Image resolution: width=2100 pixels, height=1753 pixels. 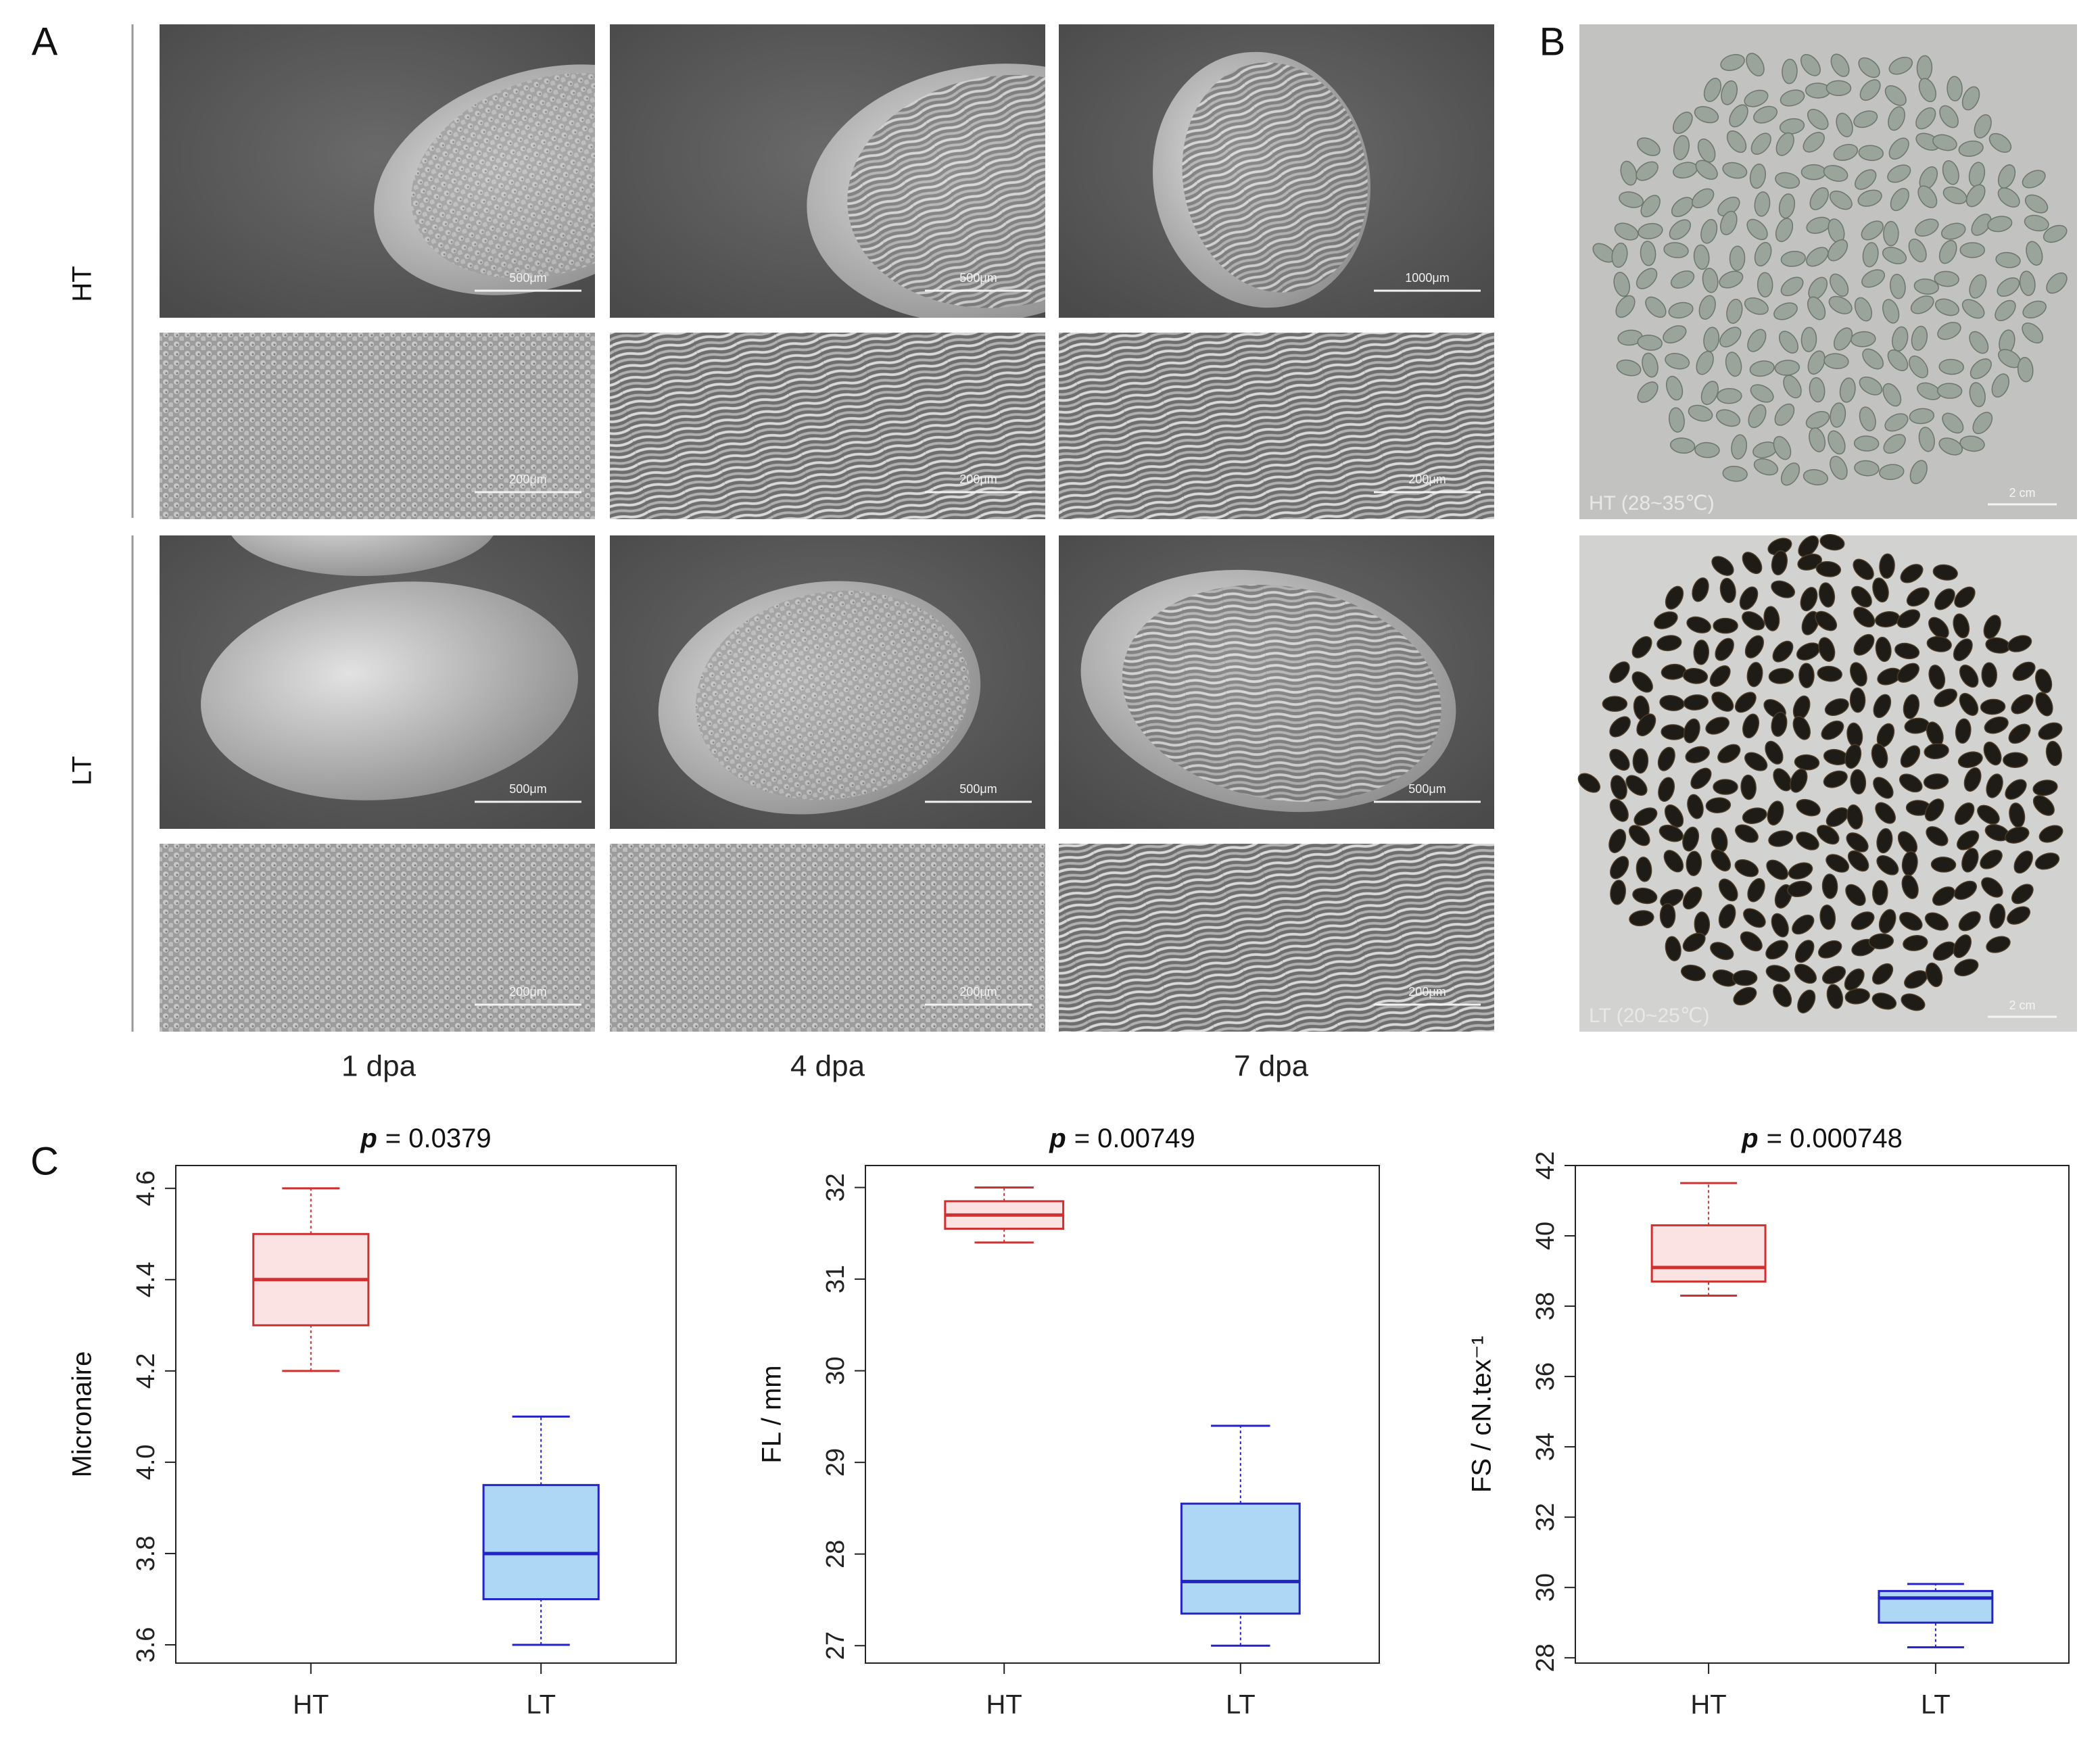 What do you see at coordinates (82, 284) in the screenshot?
I see `row-label: HT` at bounding box center [82, 284].